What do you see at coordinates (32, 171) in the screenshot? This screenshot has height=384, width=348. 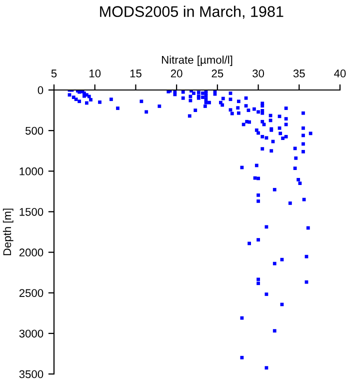 I see `y-tick-label: 1000` at bounding box center [32, 171].